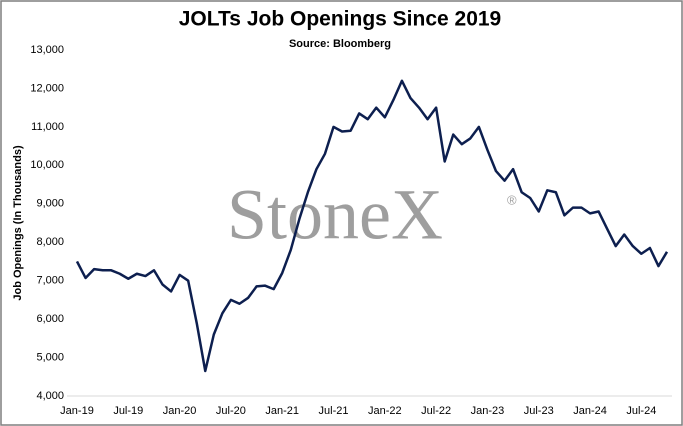 The image size is (683, 426). Describe the element at coordinates (488, 411) in the screenshot. I see `x-tick-label: Jan-23` at that location.